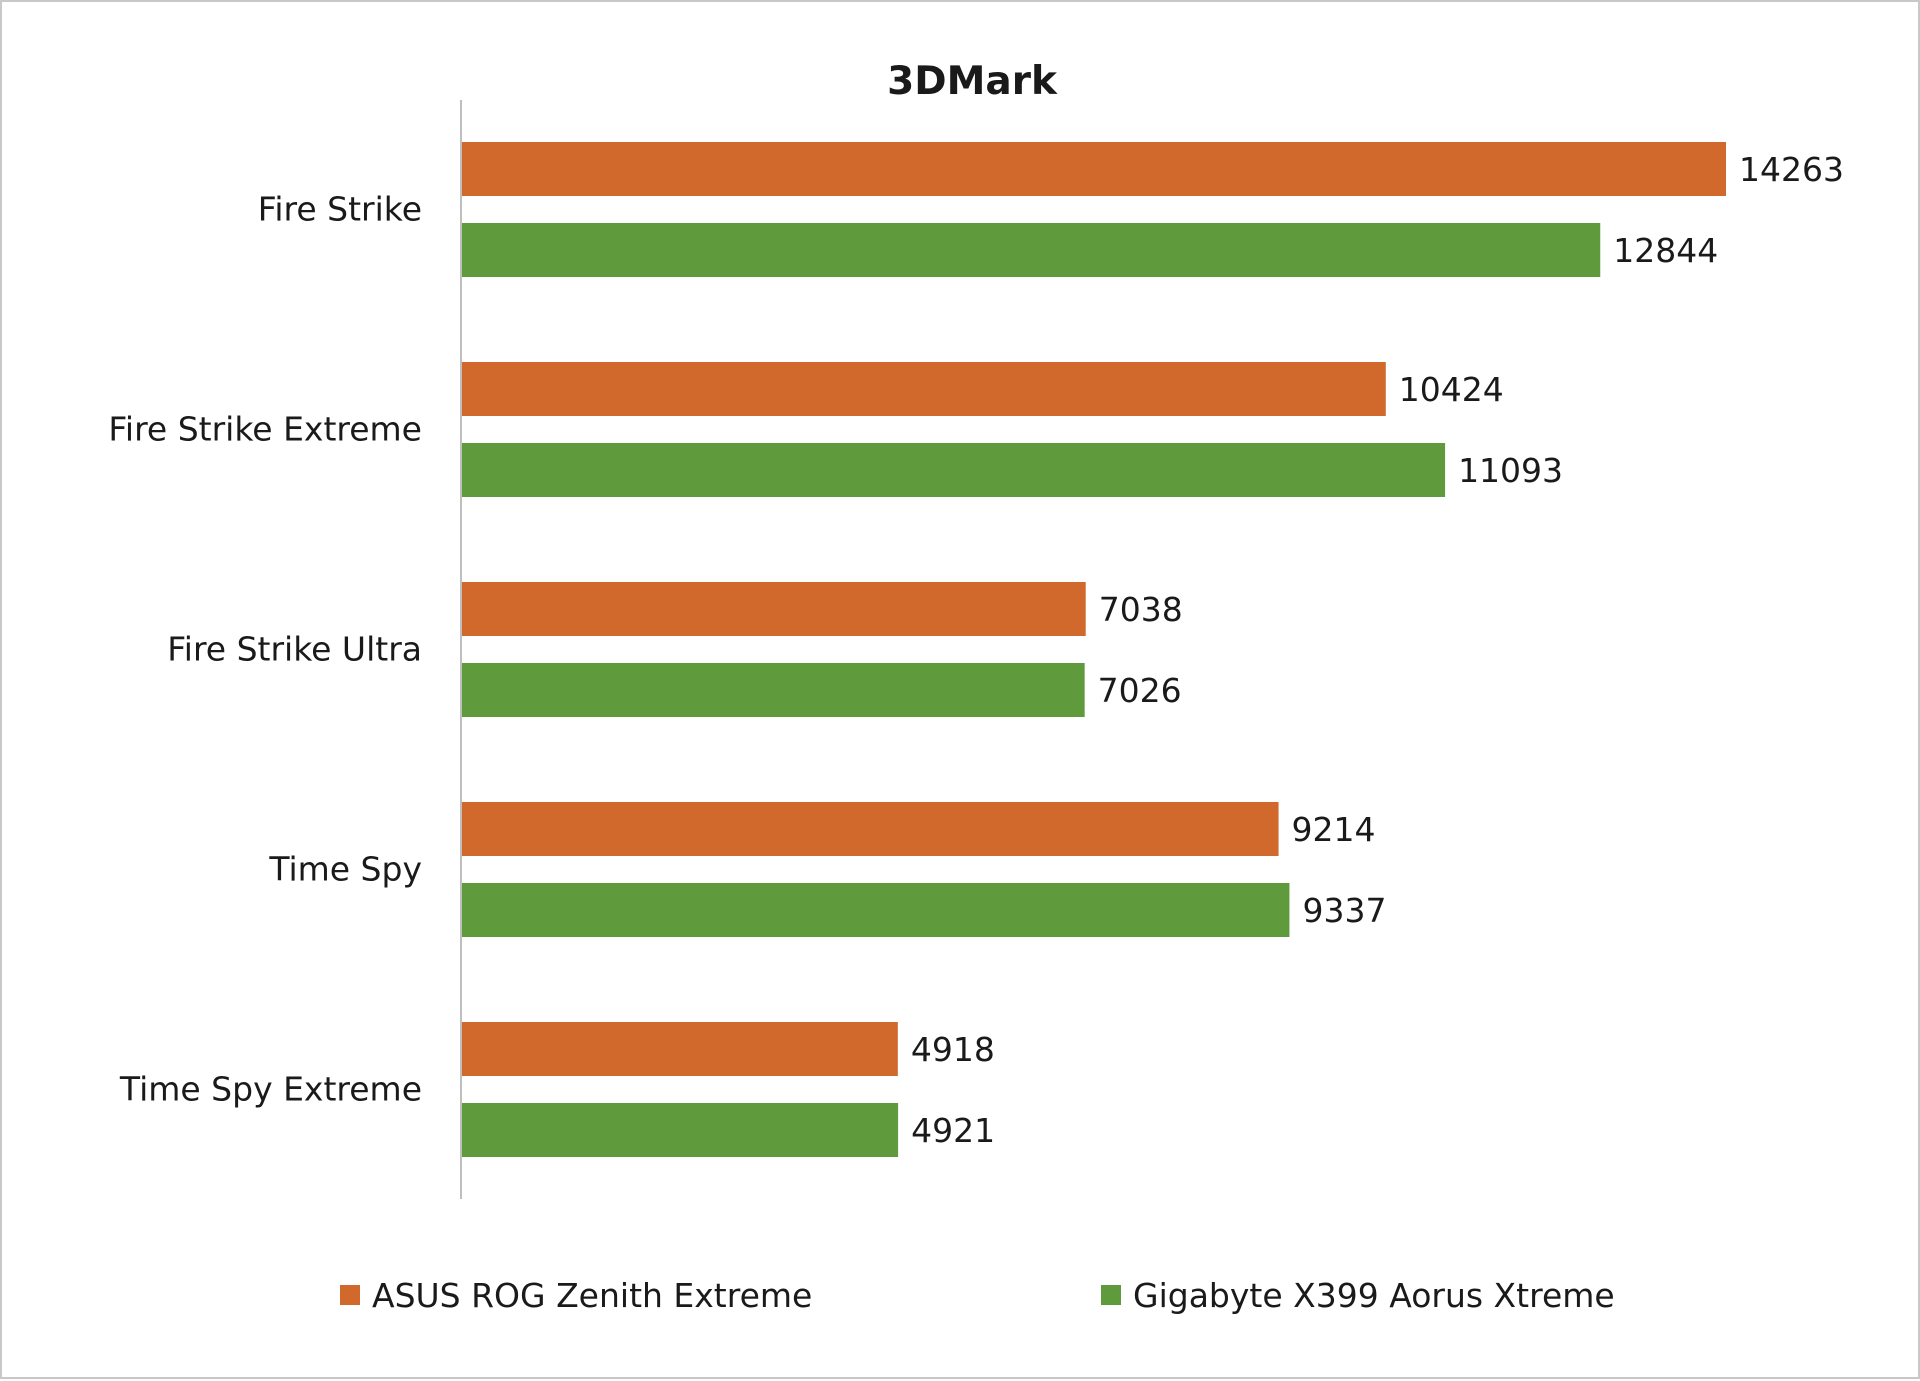 The image size is (1920, 1381). Describe the element at coordinates (1334, 829) in the screenshot. I see `data-label: 9214` at that location.